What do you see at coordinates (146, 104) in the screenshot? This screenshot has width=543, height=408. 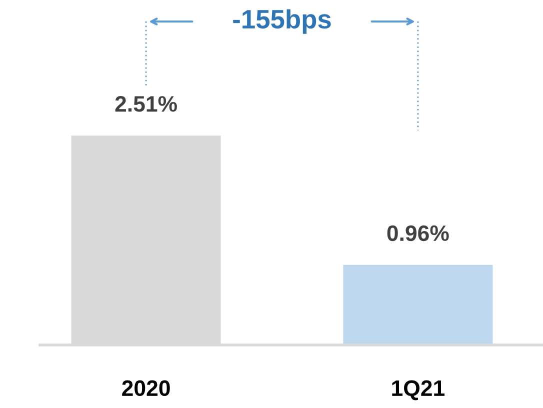 I see `data-label: 2.51%` at bounding box center [146, 104].